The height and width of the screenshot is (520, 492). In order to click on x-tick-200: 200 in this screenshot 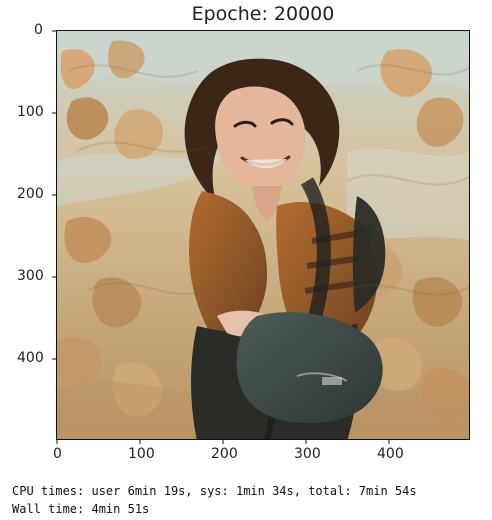, I will do `click(224, 454)`.